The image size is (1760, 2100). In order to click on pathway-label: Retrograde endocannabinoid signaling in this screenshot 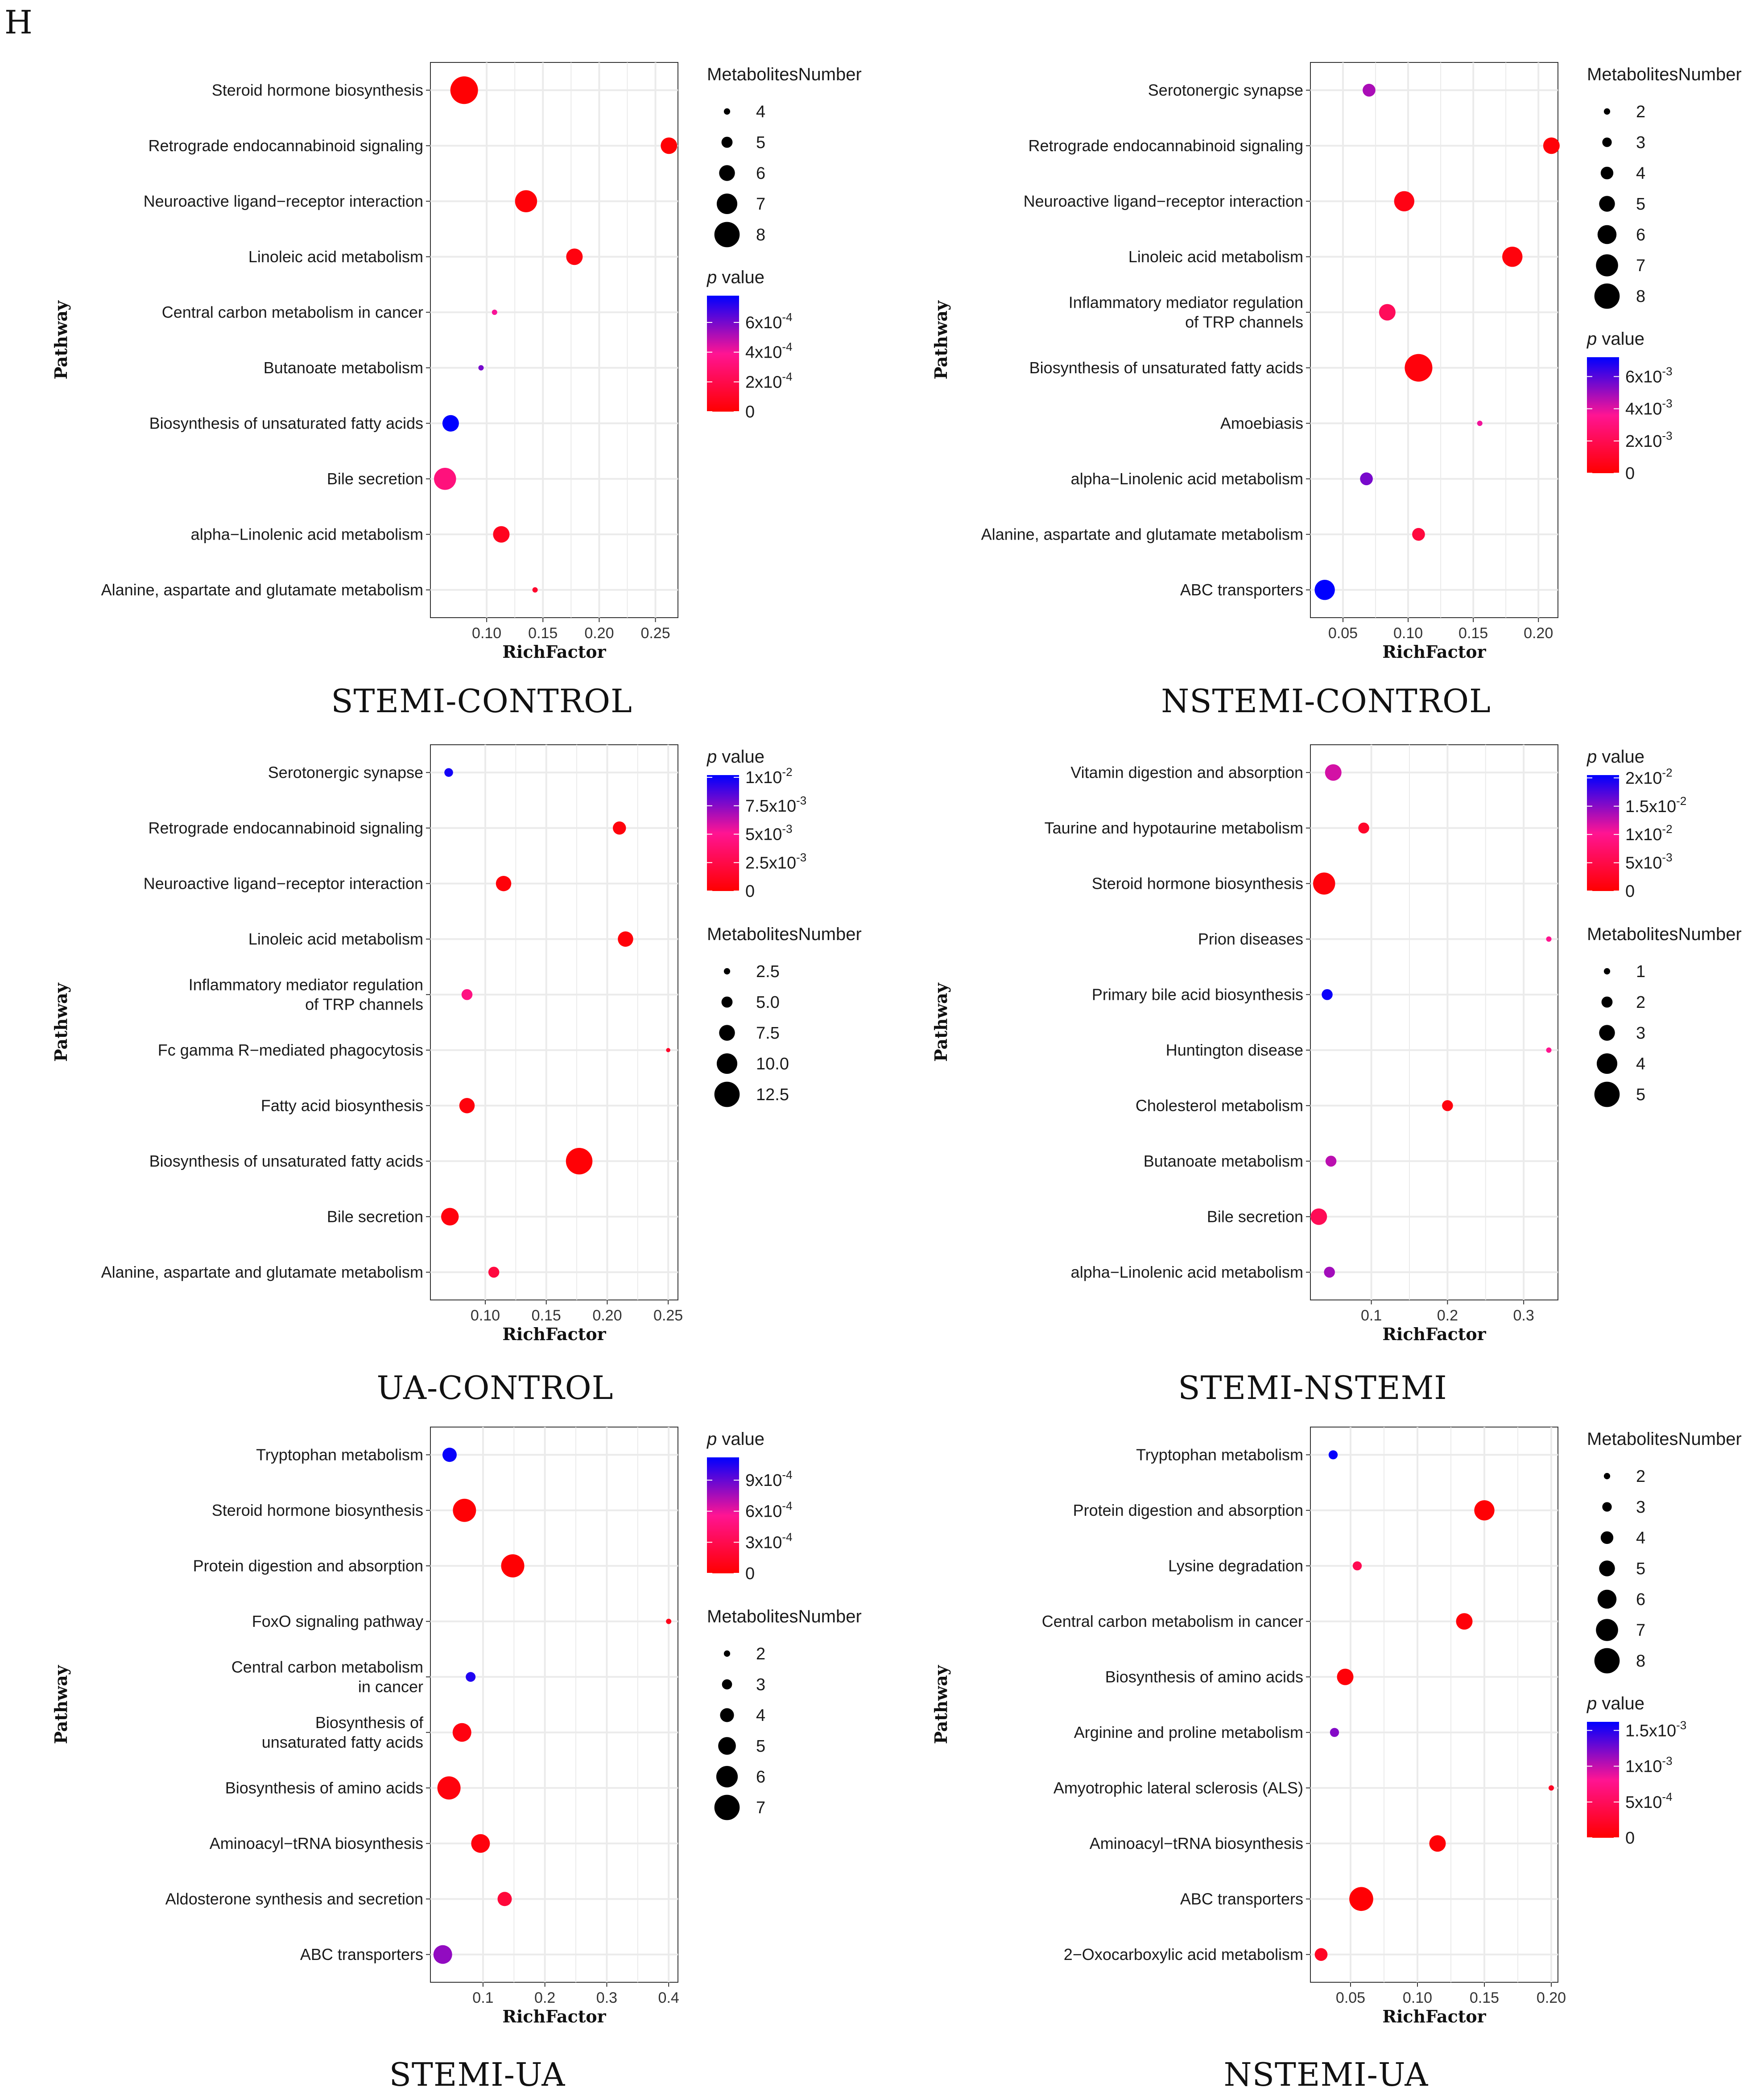, I will do `click(1166, 146)`.